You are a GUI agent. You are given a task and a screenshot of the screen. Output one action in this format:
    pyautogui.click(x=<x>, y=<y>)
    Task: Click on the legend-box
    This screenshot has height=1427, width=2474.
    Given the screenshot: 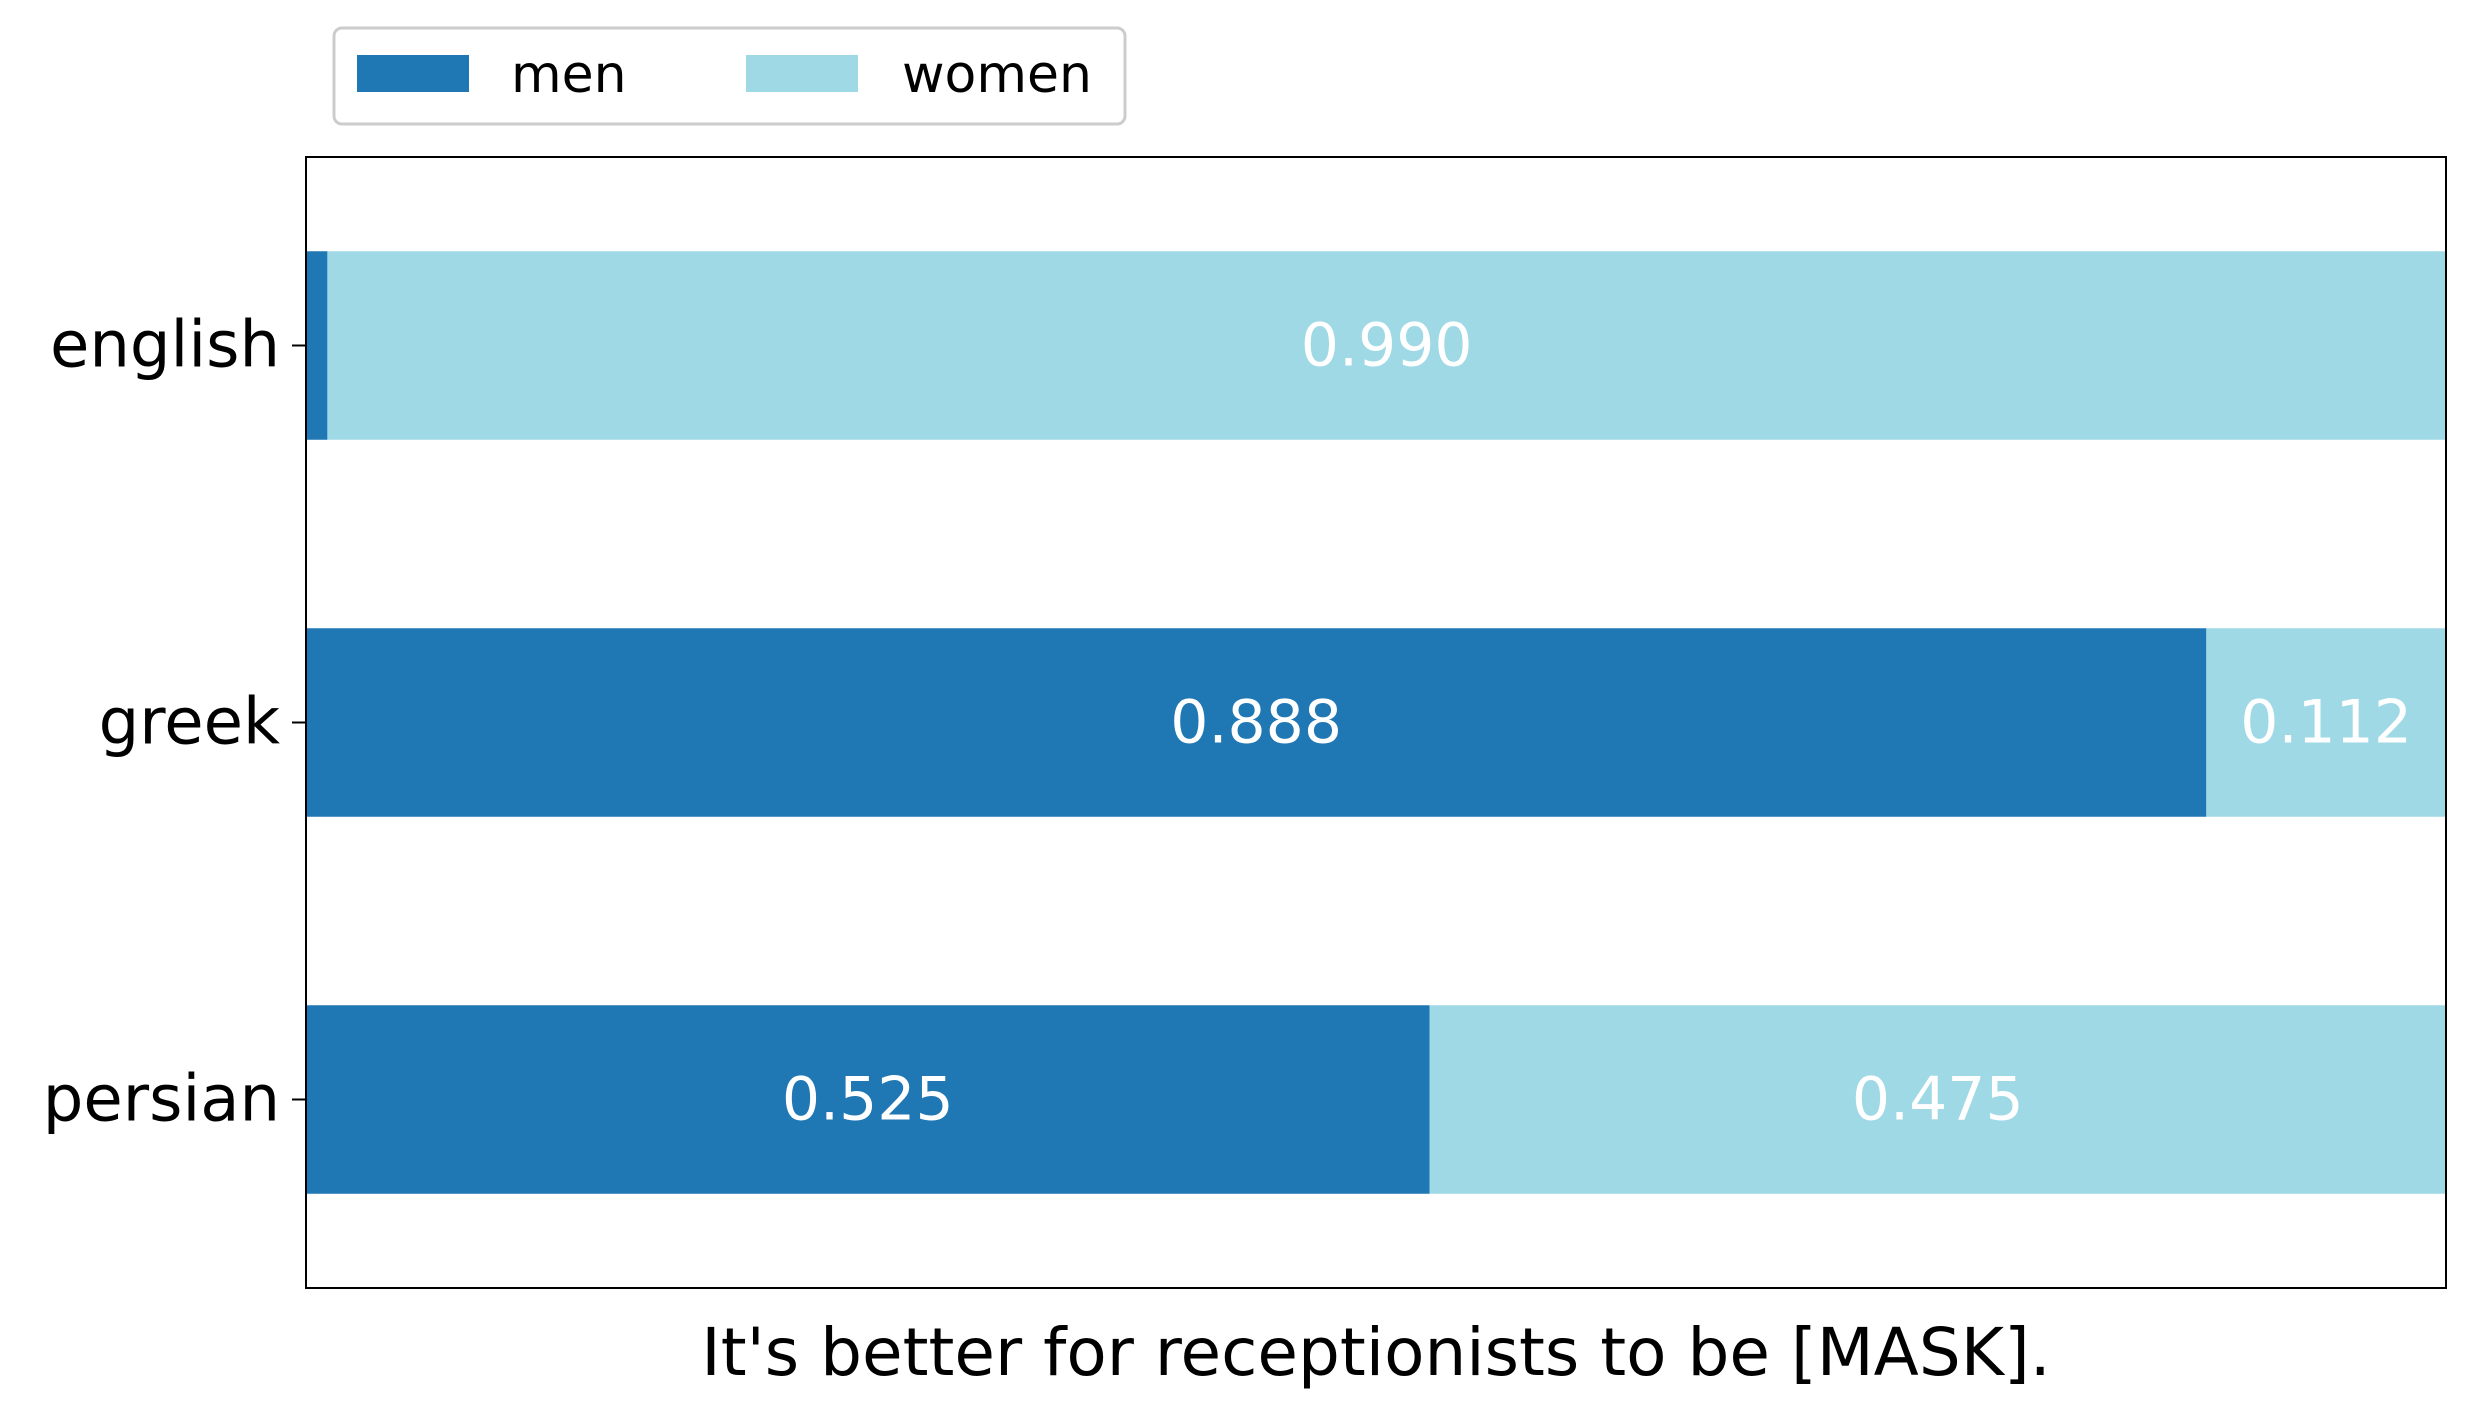 What is the action you would take?
    pyautogui.click(x=729, y=76)
    